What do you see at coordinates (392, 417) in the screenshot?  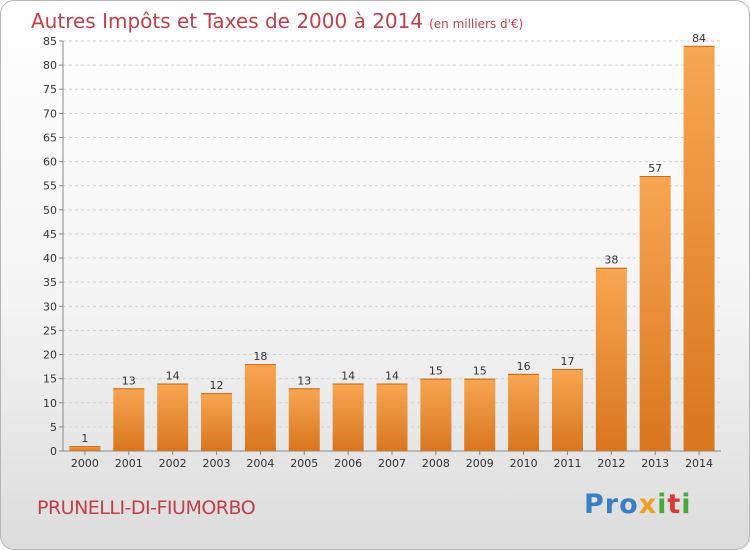 I see `bar-2007` at bounding box center [392, 417].